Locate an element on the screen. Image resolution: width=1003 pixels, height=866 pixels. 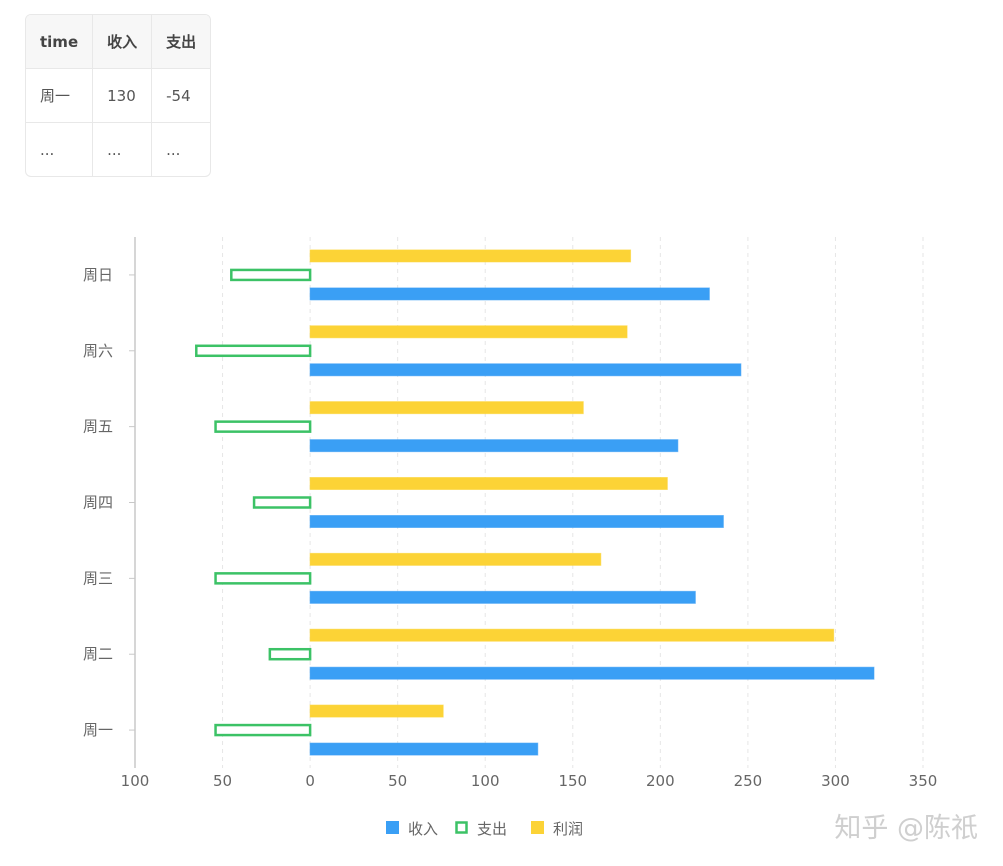
x-tick-label: 300 is located at coordinates (835, 781).